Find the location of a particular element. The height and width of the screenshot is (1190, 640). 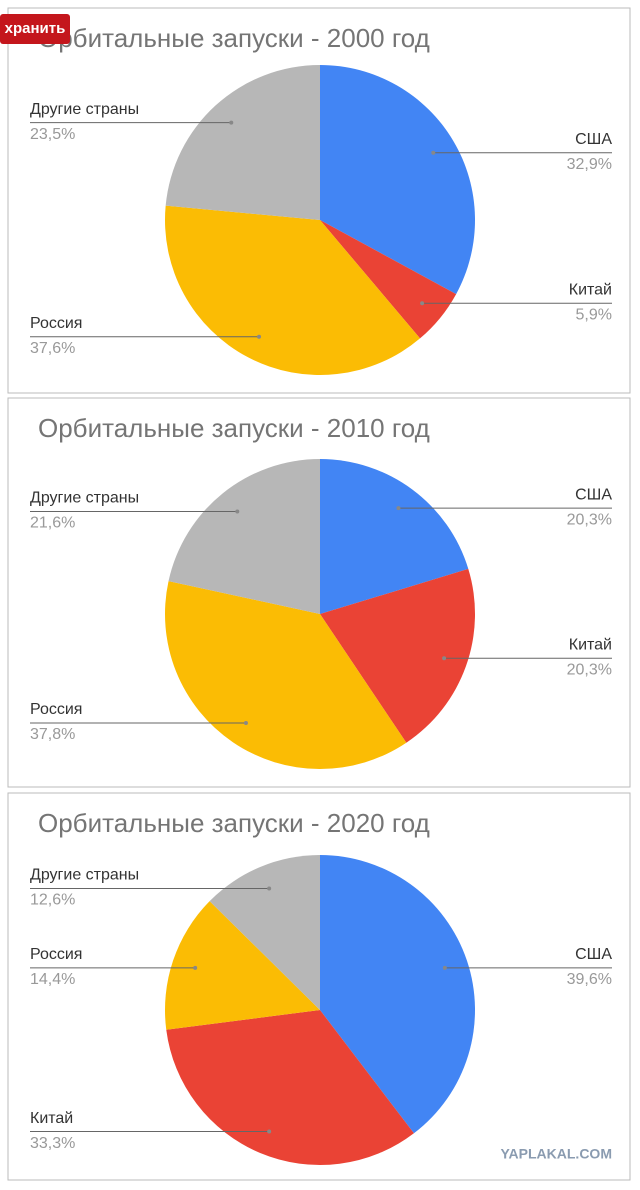

chart-title: Орбитальные запуски - 2000 год is located at coordinates (234, 38).